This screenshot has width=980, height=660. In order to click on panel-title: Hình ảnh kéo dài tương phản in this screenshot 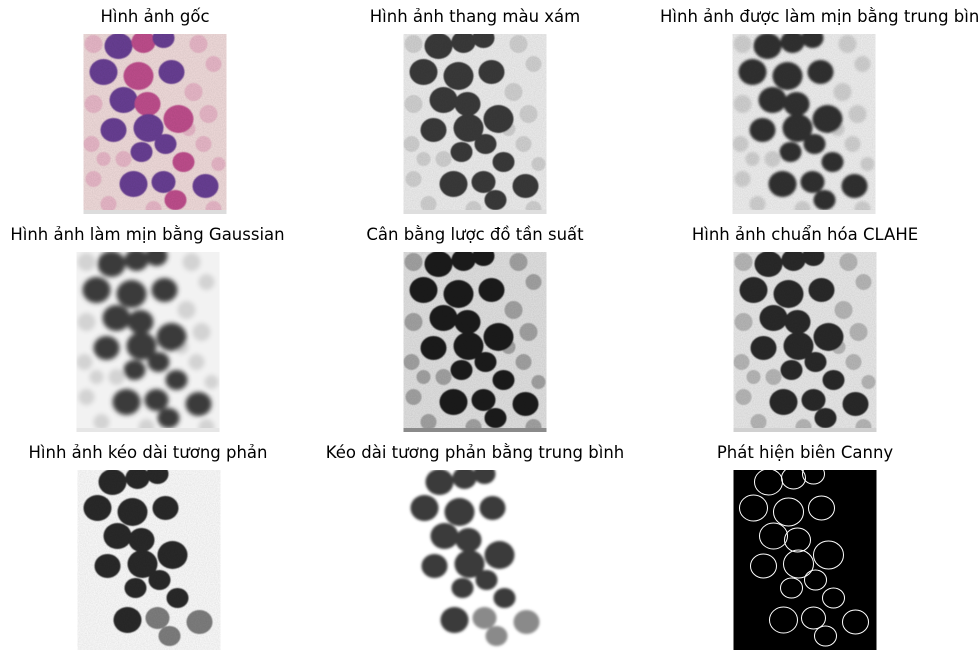, I will do `click(148, 452)`.